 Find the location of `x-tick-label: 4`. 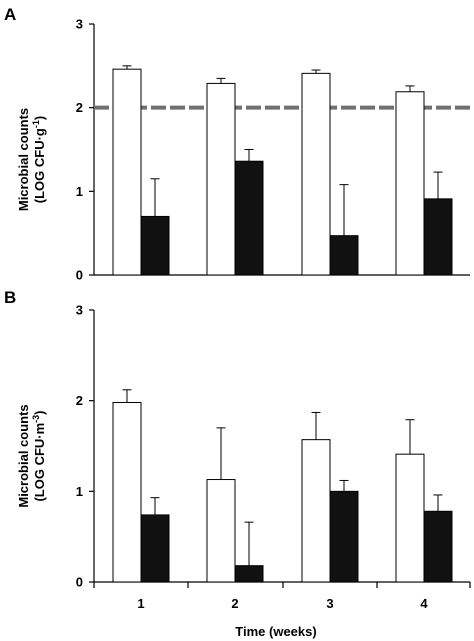

x-tick-label: 4 is located at coordinates (424, 603).